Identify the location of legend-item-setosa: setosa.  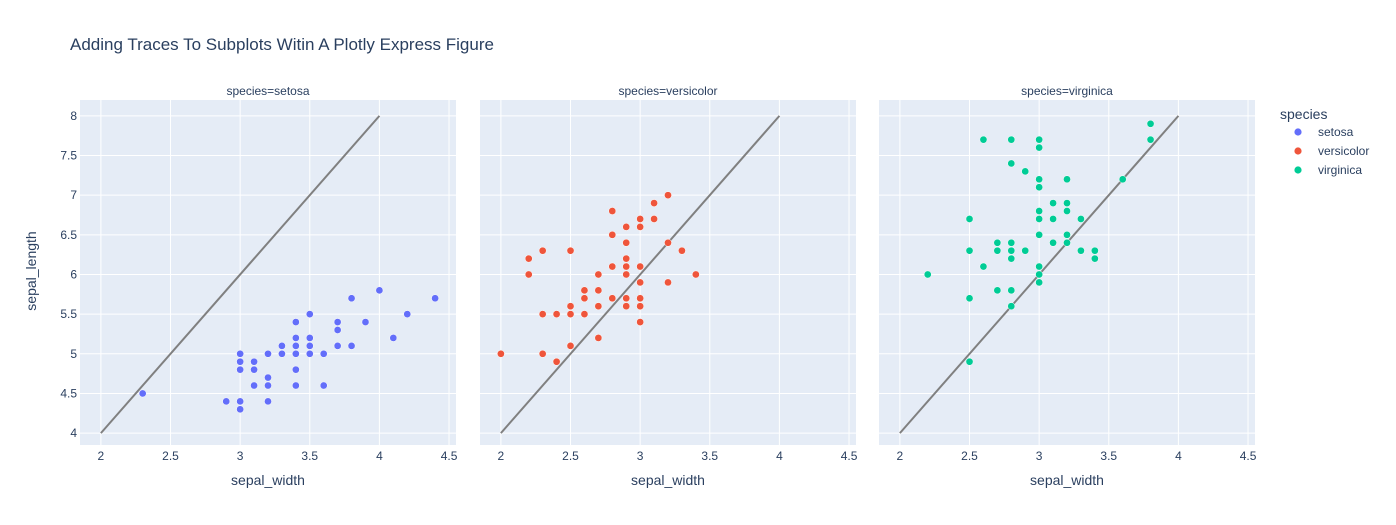
(1324, 132).